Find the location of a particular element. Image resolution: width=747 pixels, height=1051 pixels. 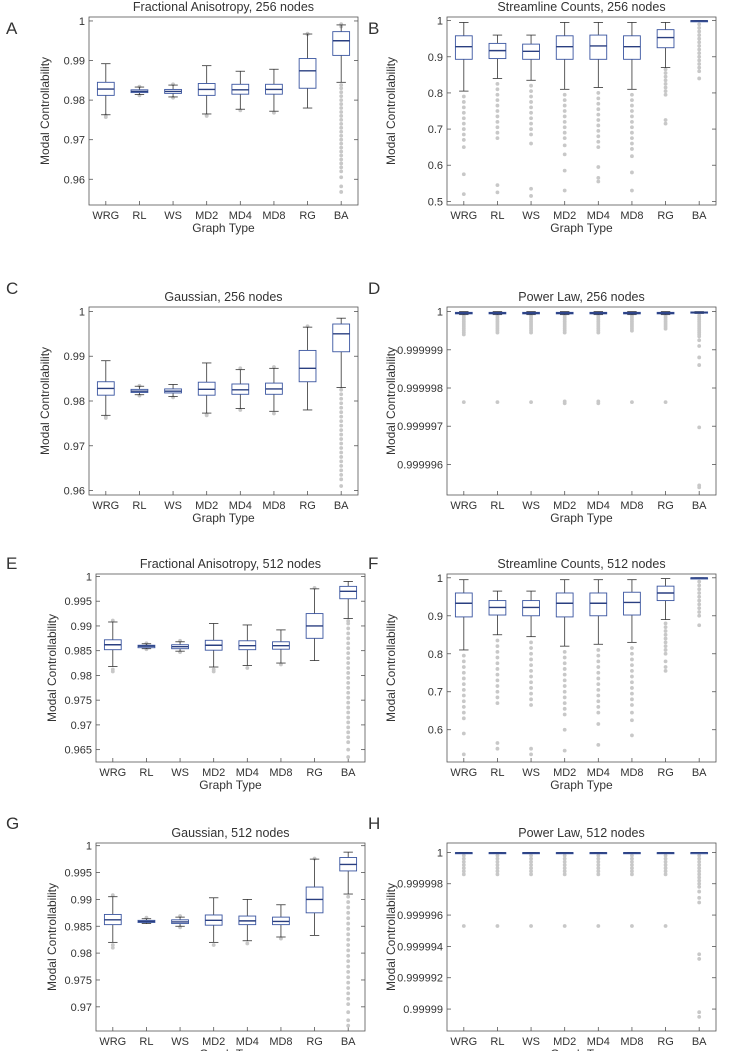

x-tick-label: RL is located at coordinates (139, 216).